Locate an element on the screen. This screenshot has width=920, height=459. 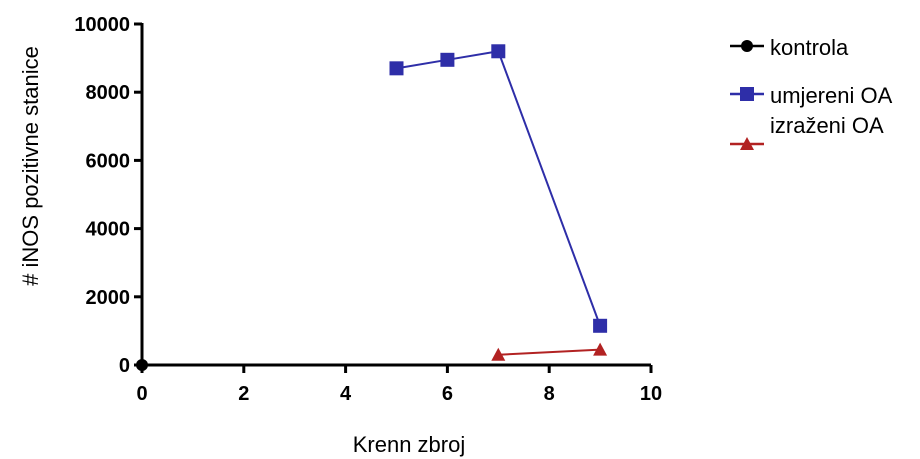
legend-label: umjereni OA is located at coordinates (831, 95).